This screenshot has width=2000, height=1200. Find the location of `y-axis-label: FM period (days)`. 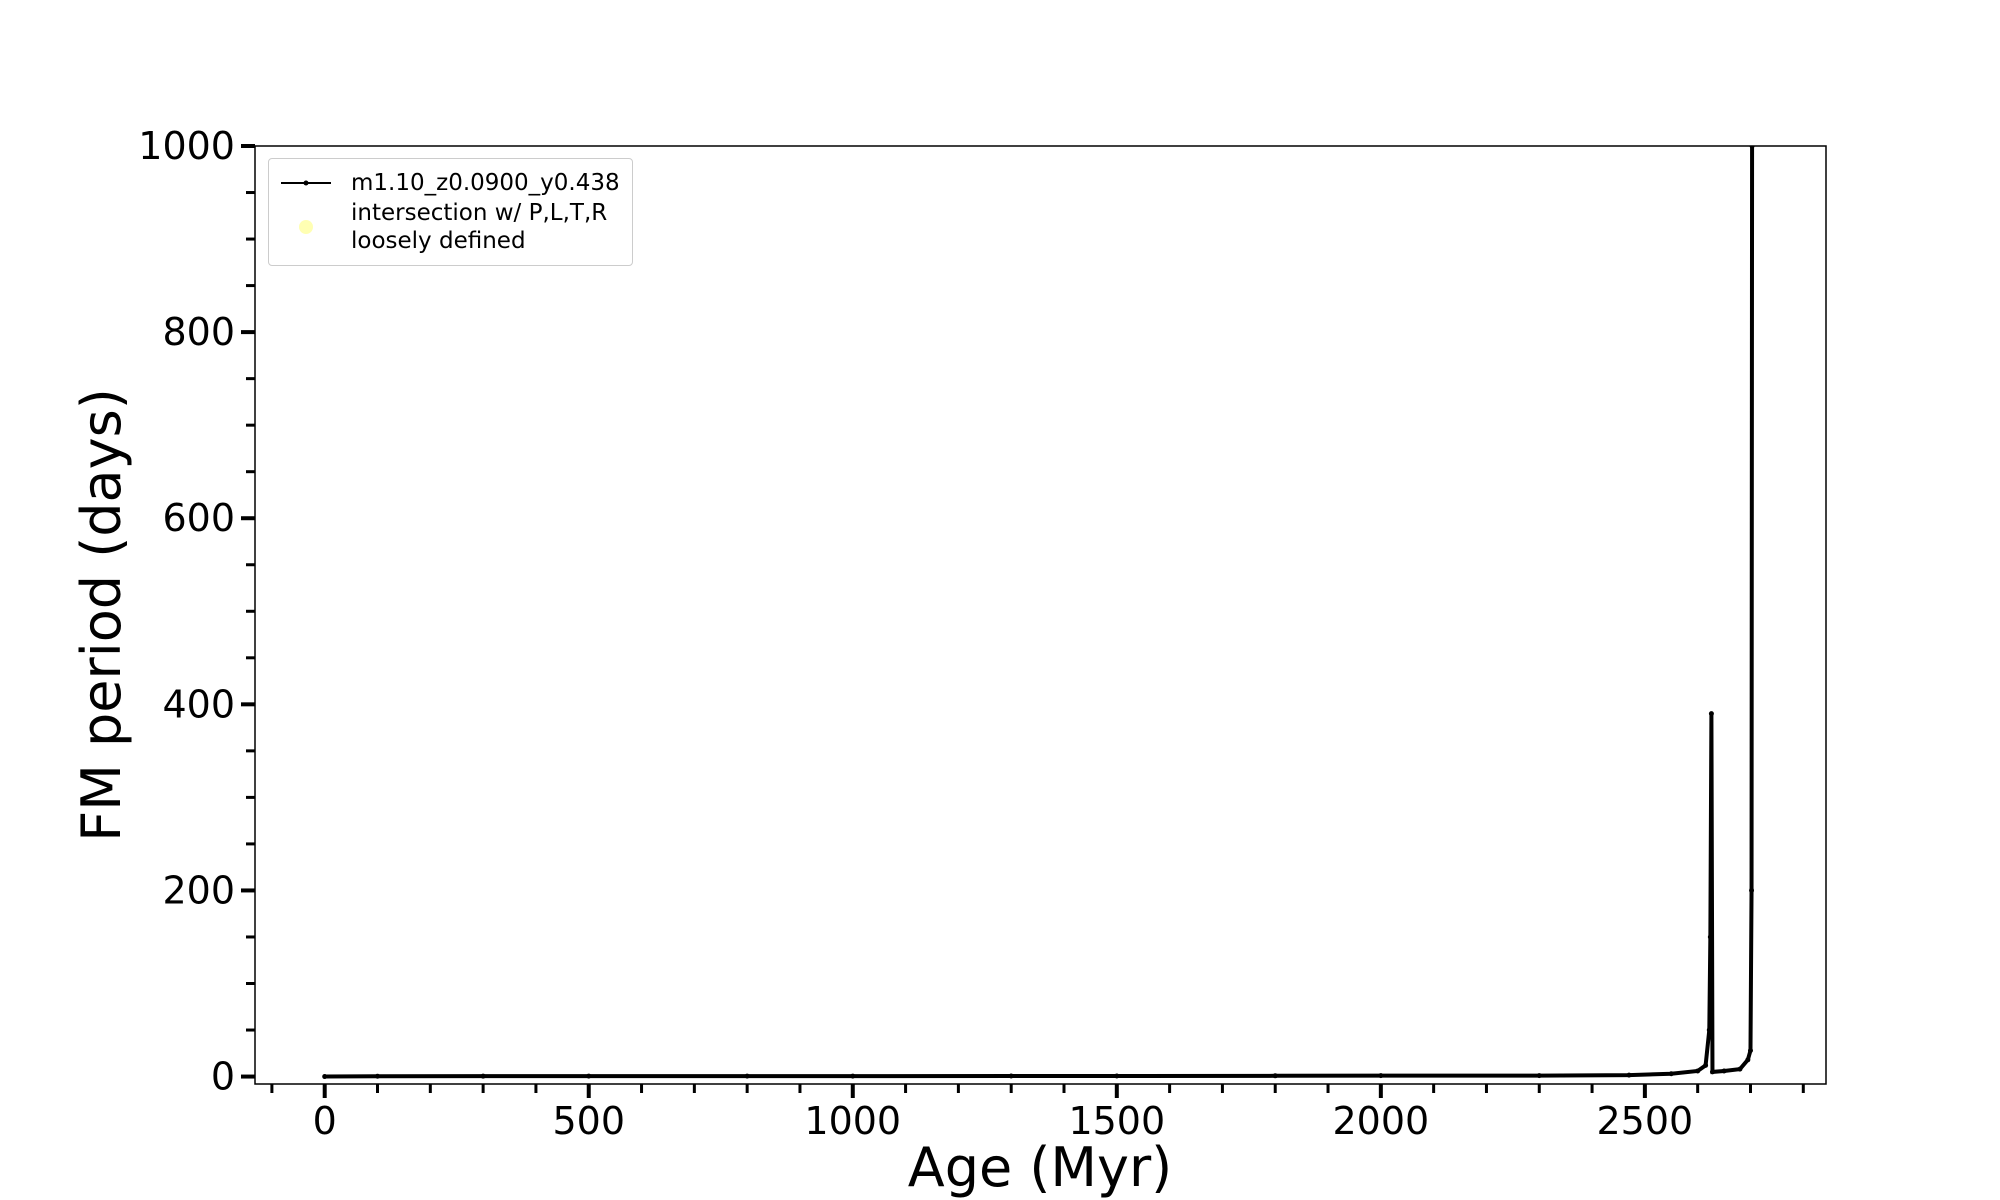

y-axis-label: FM period (days) is located at coordinates (101, 615).